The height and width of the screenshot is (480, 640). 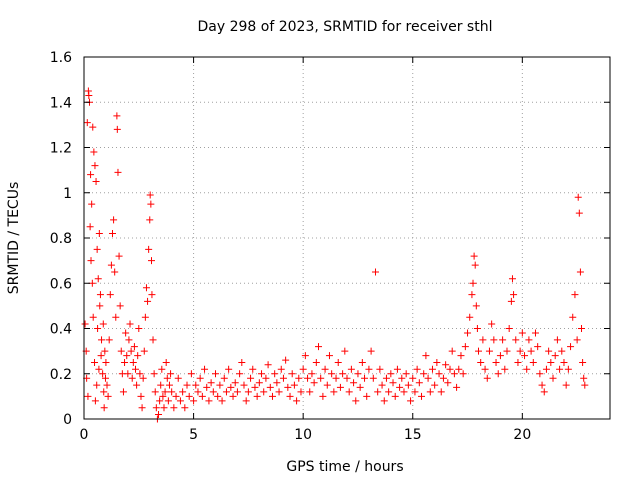 I want to click on x-tick-label: 15, so click(x=413, y=435).